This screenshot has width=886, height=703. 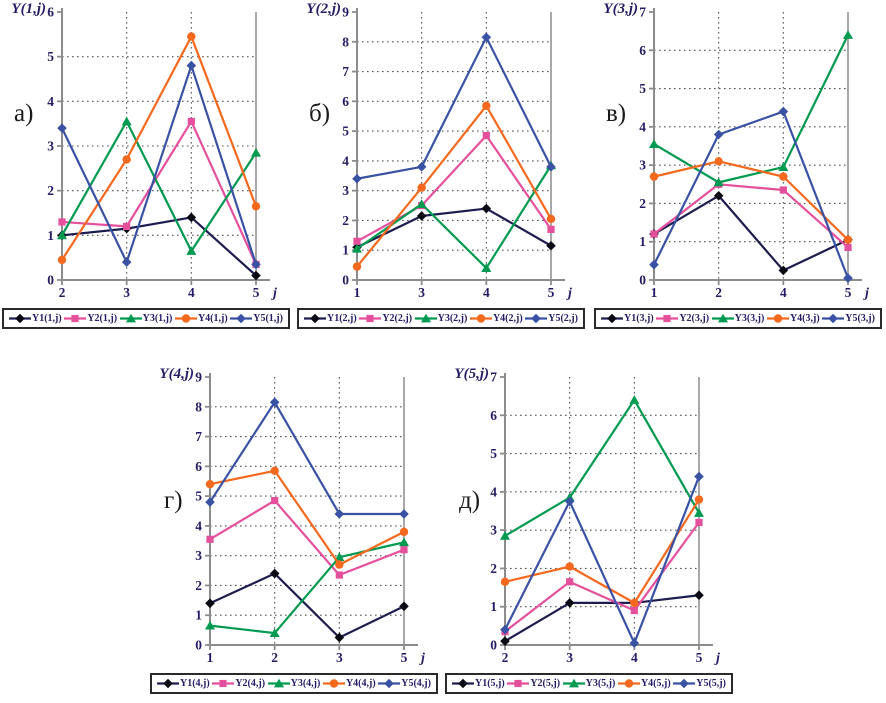 I want to click on series-Y1(5,j), so click(x=602, y=618).